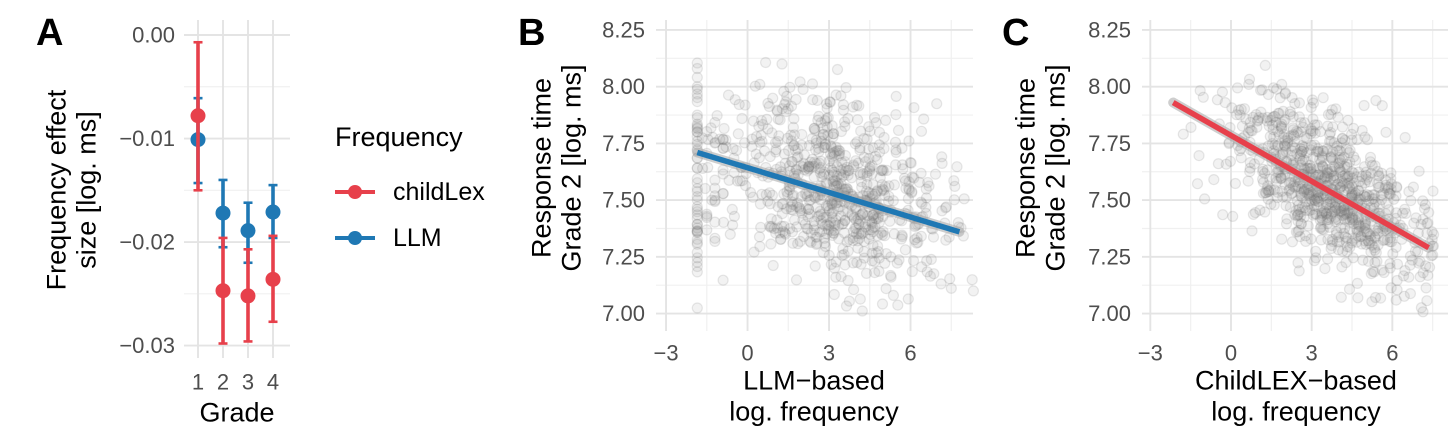  I want to click on svg-text: 0.00, so click(153, 35).